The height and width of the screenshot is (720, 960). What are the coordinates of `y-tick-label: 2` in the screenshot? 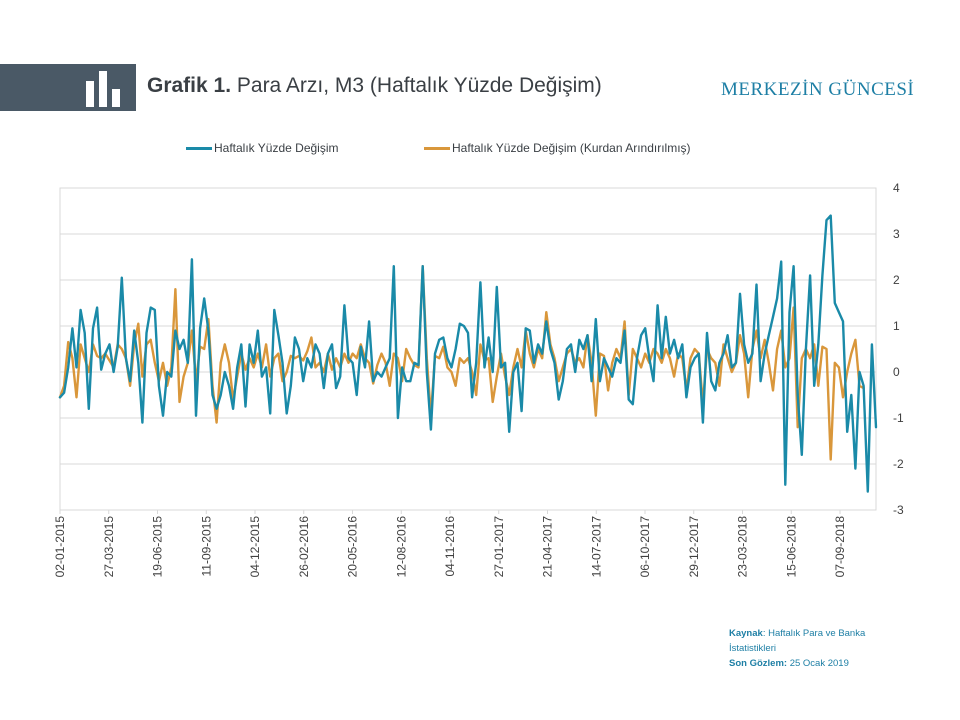 It's located at (896, 280).